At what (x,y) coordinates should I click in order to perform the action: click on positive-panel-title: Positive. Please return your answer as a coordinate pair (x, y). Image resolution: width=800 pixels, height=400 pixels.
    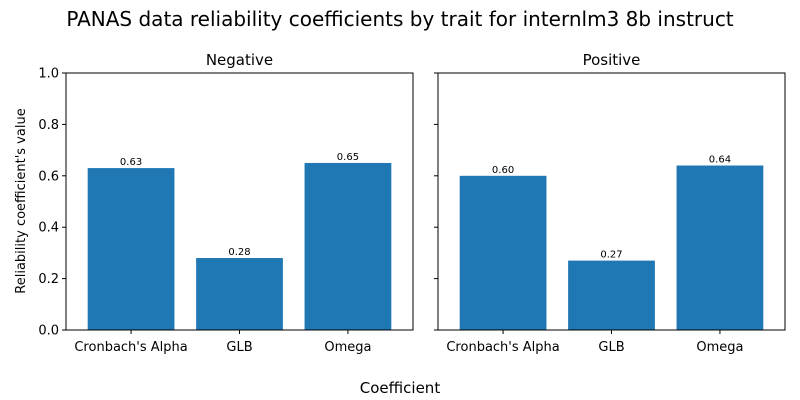
    Looking at the image, I should click on (612, 60).